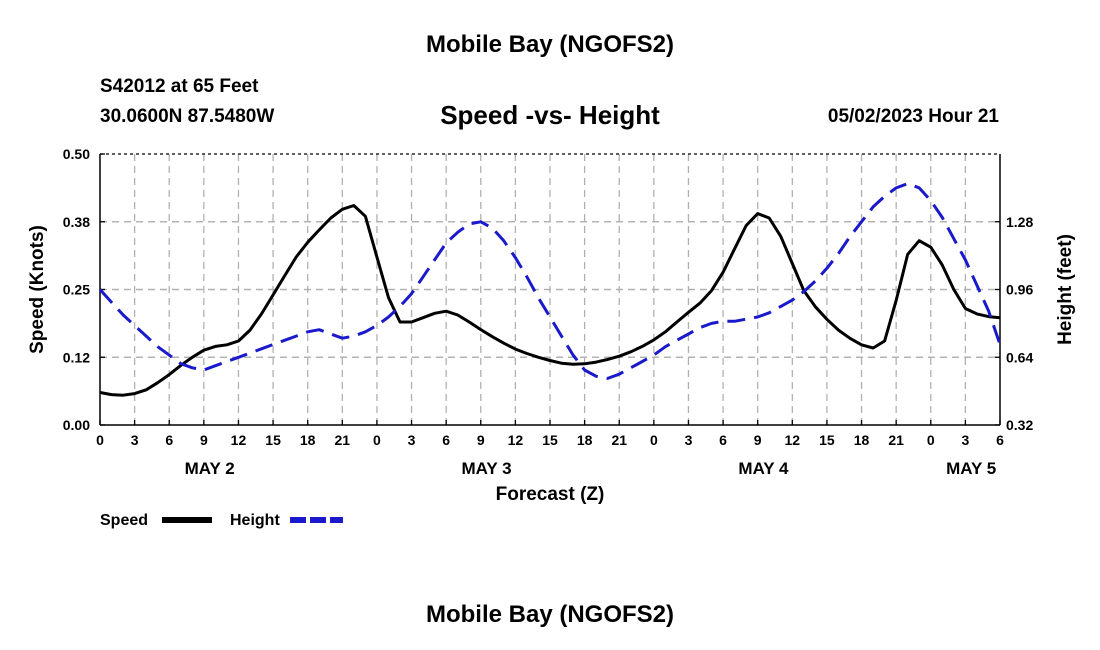  I want to click on y-left-tick-label: 0.00, so click(76, 425).